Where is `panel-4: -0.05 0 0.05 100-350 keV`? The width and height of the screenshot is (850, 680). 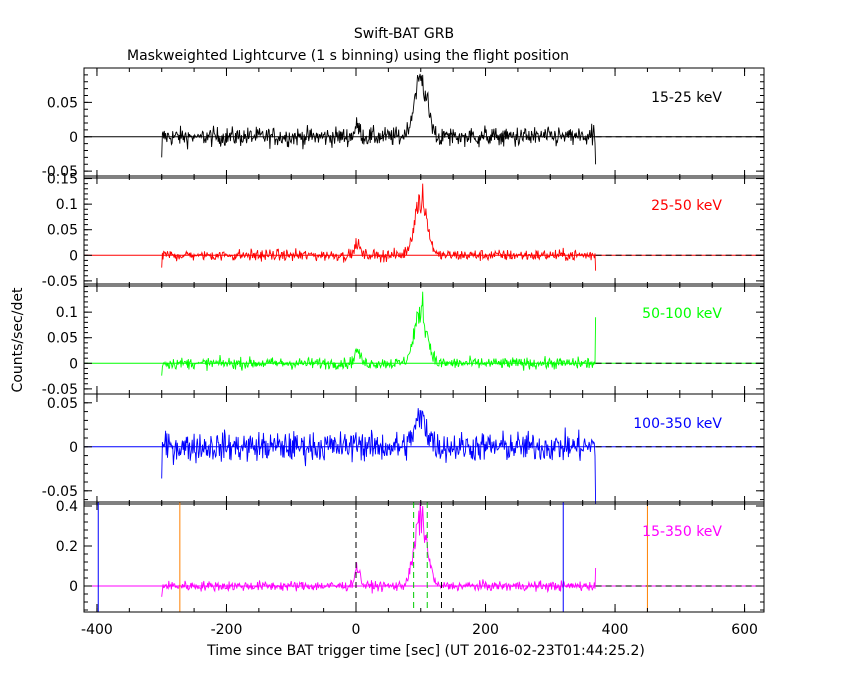
panel-4: -0.05 0 0.05 100-350 keV is located at coordinates (403, 449).